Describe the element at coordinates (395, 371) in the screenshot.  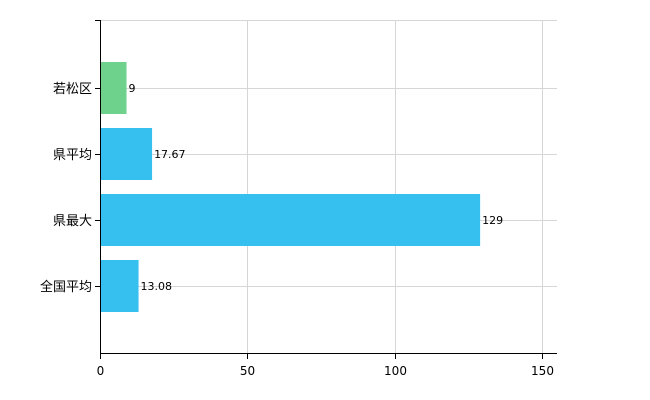
I see `x-tick-label: 100` at that location.